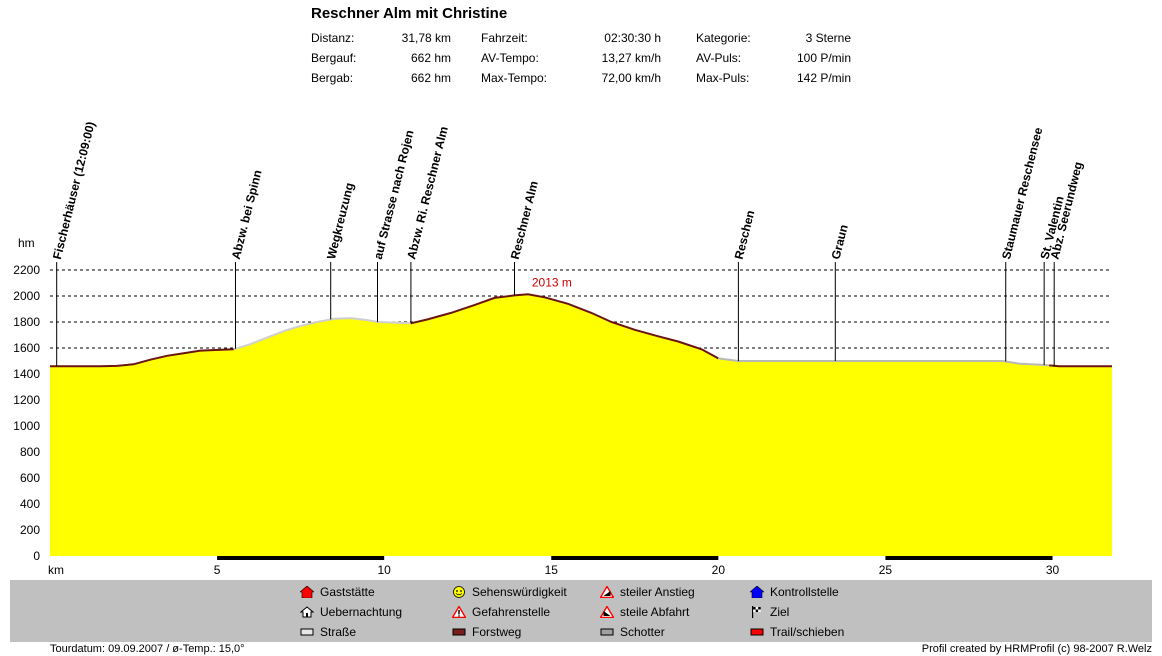 This screenshot has width=1162, height=656. I want to click on stat-value: 142 P/min, so click(823, 78).